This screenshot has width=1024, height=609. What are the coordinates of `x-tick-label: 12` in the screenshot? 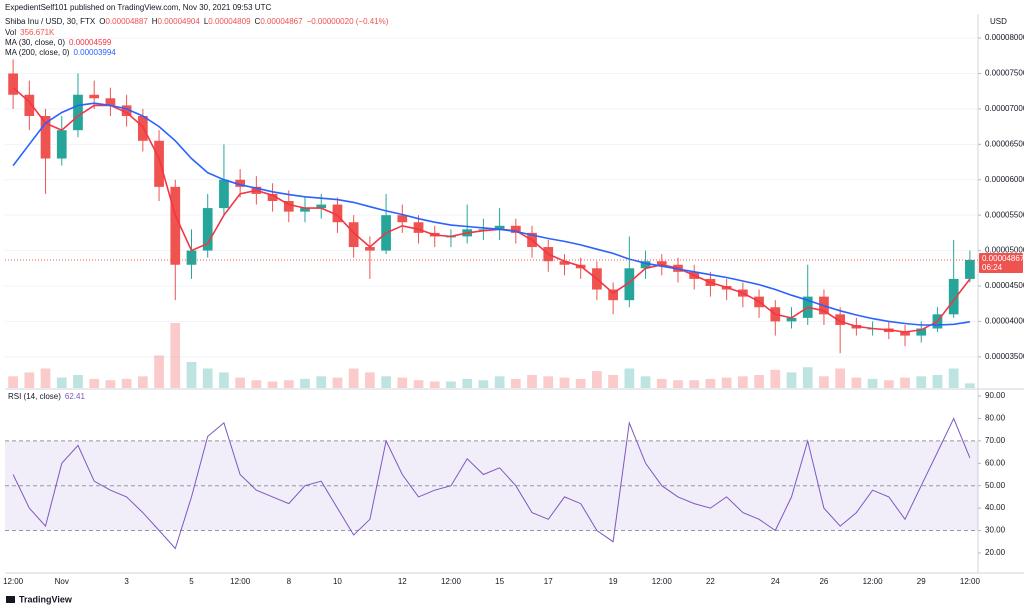 It's located at (402, 581).